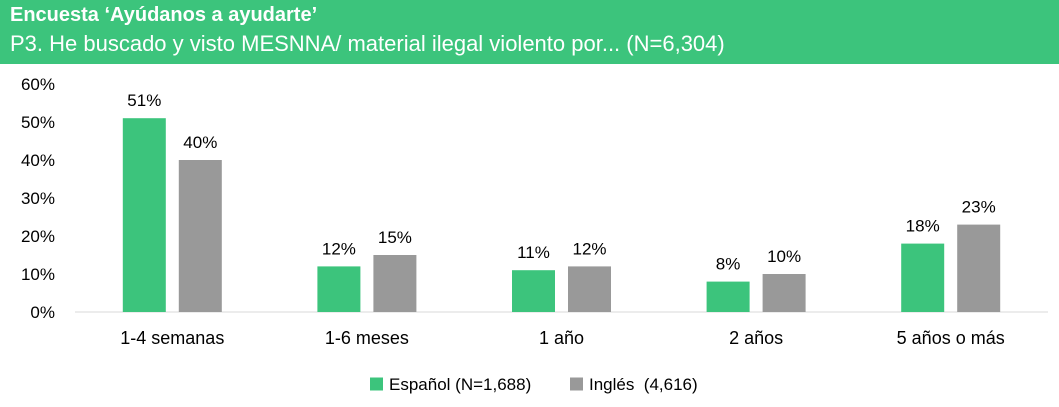 The height and width of the screenshot is (407, 1059). Describe the element at coordinates (144, 100) in the screenshot. I see `data-label: 51%` at that location.